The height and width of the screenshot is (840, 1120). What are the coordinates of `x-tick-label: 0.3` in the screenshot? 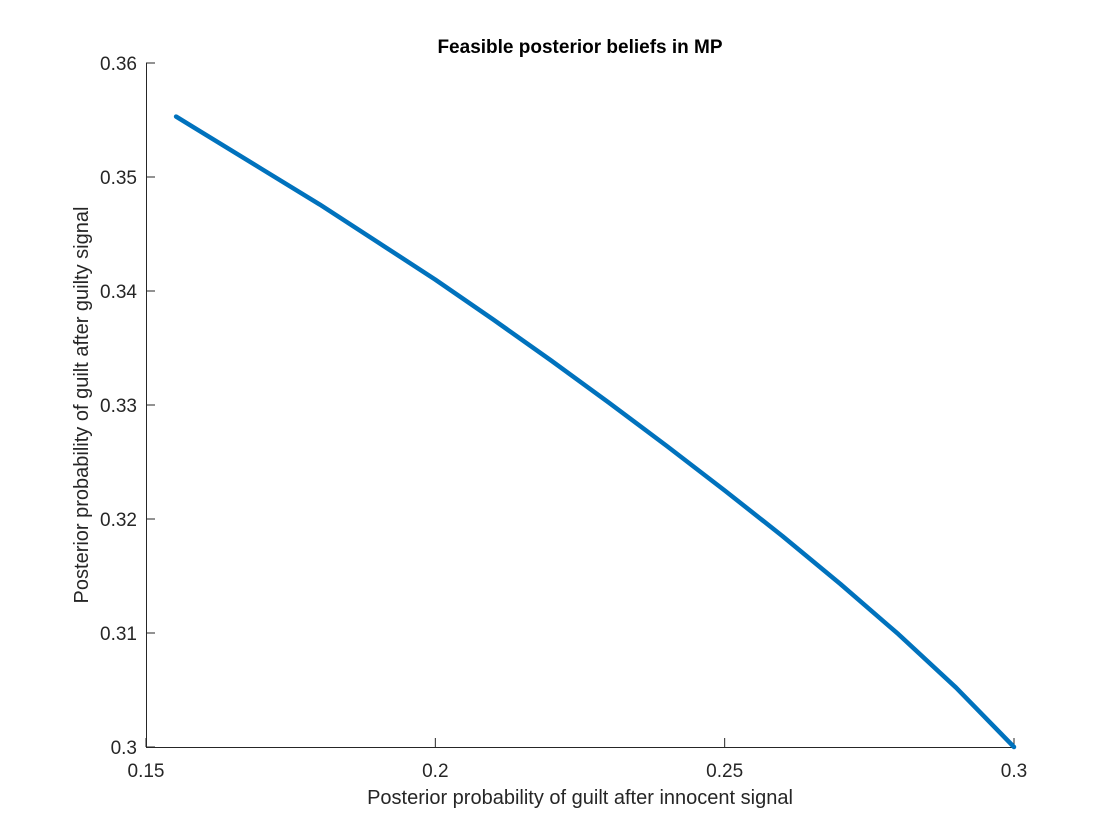 It's located at (1014, 771).